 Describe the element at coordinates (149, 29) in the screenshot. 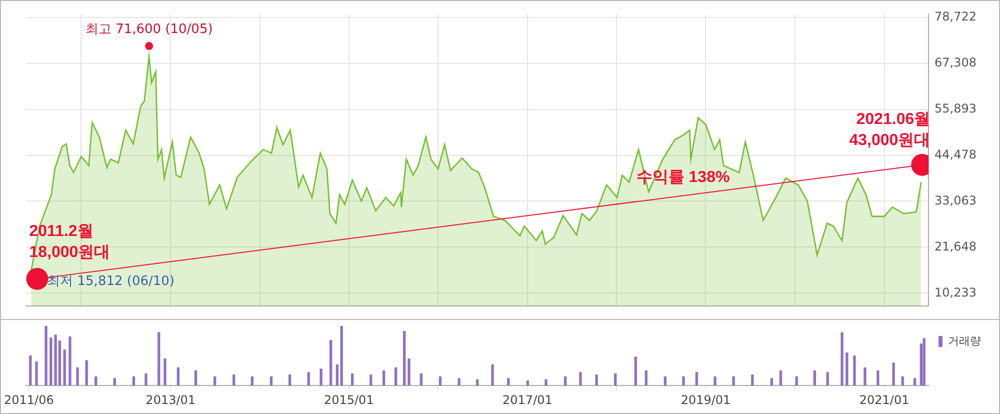

I see `annotation: 최고 71,600 (10/05)` at that location.